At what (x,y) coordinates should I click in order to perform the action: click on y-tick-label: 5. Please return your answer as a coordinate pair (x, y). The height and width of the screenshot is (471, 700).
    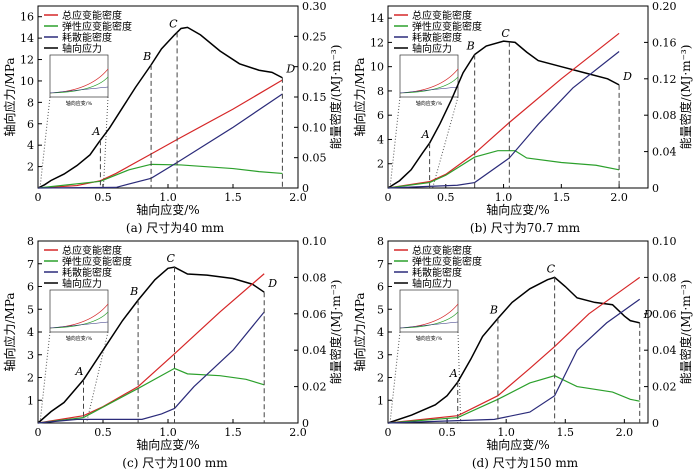
    Looking at the image, I should click on (380, 309).